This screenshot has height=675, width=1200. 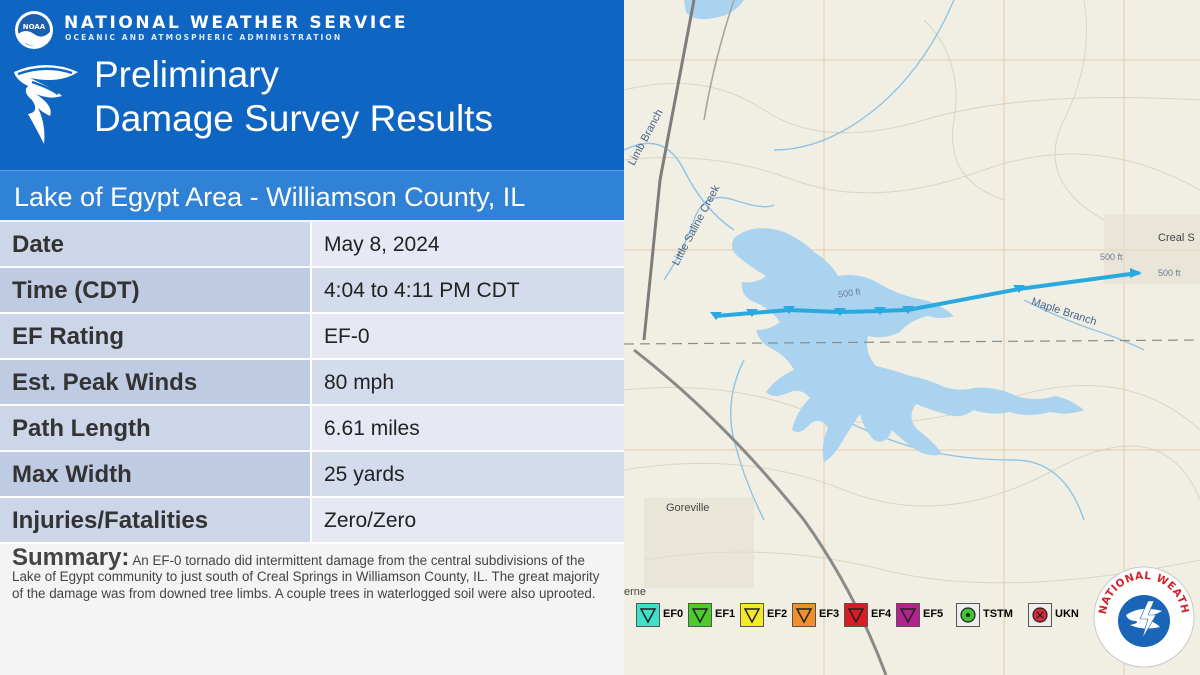 I want to click on tornado-track, so click(x=927, y=294).